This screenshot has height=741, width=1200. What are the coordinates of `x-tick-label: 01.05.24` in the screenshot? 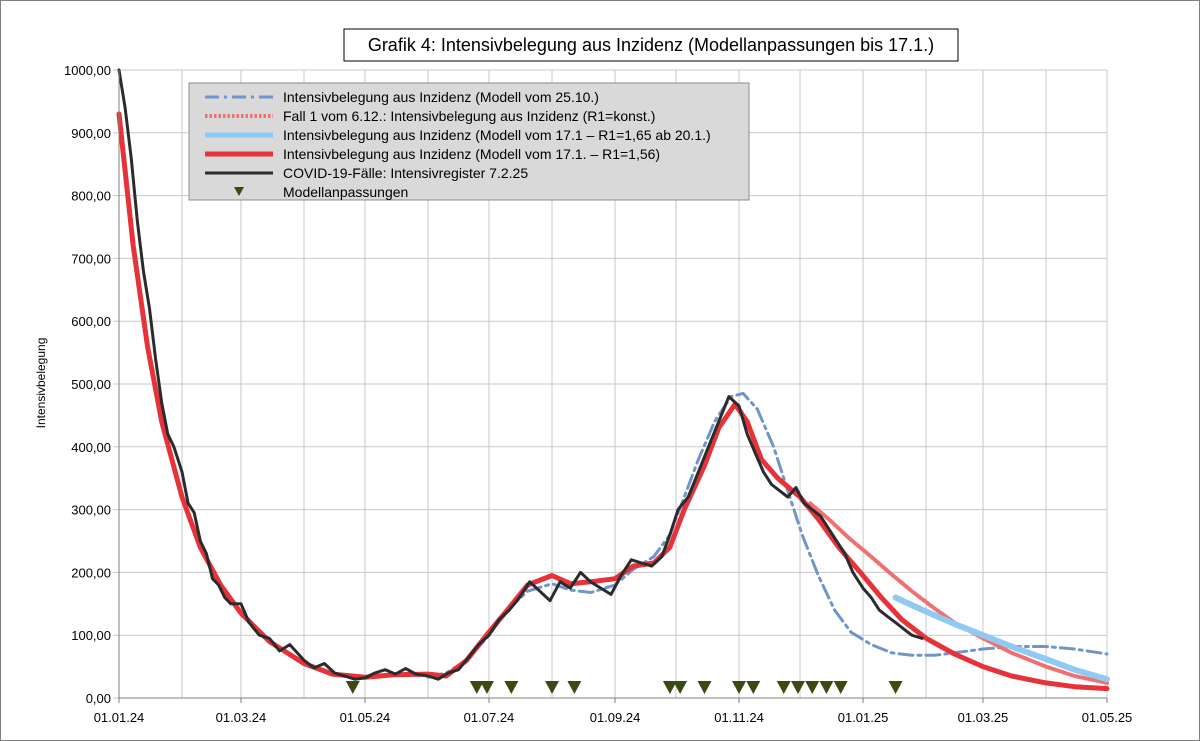 It's located at (365, 717).